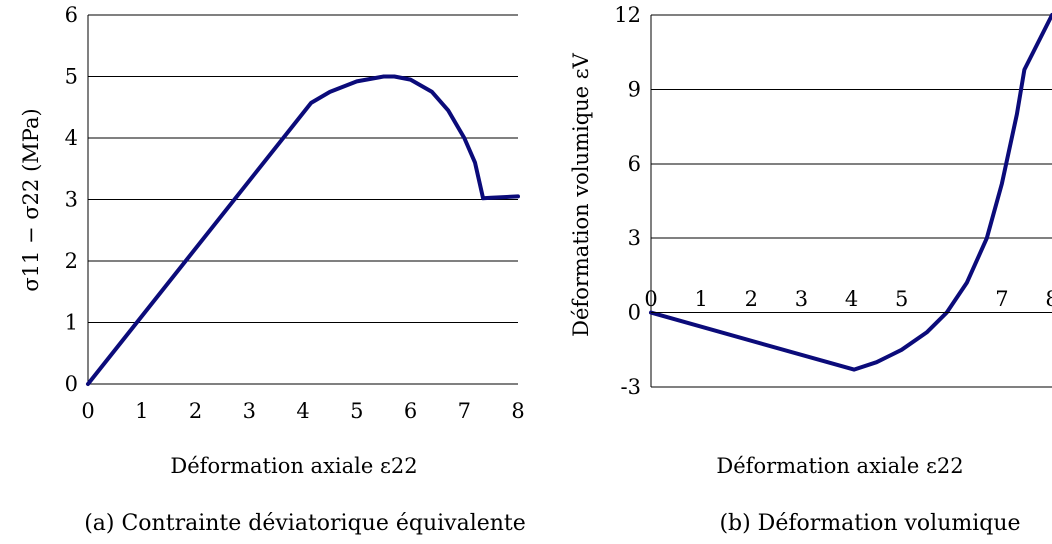 The image size is (1052, 544). I want to click on a-caption: (a) Contrainte déviatorique équivalente, so click(305, 523).